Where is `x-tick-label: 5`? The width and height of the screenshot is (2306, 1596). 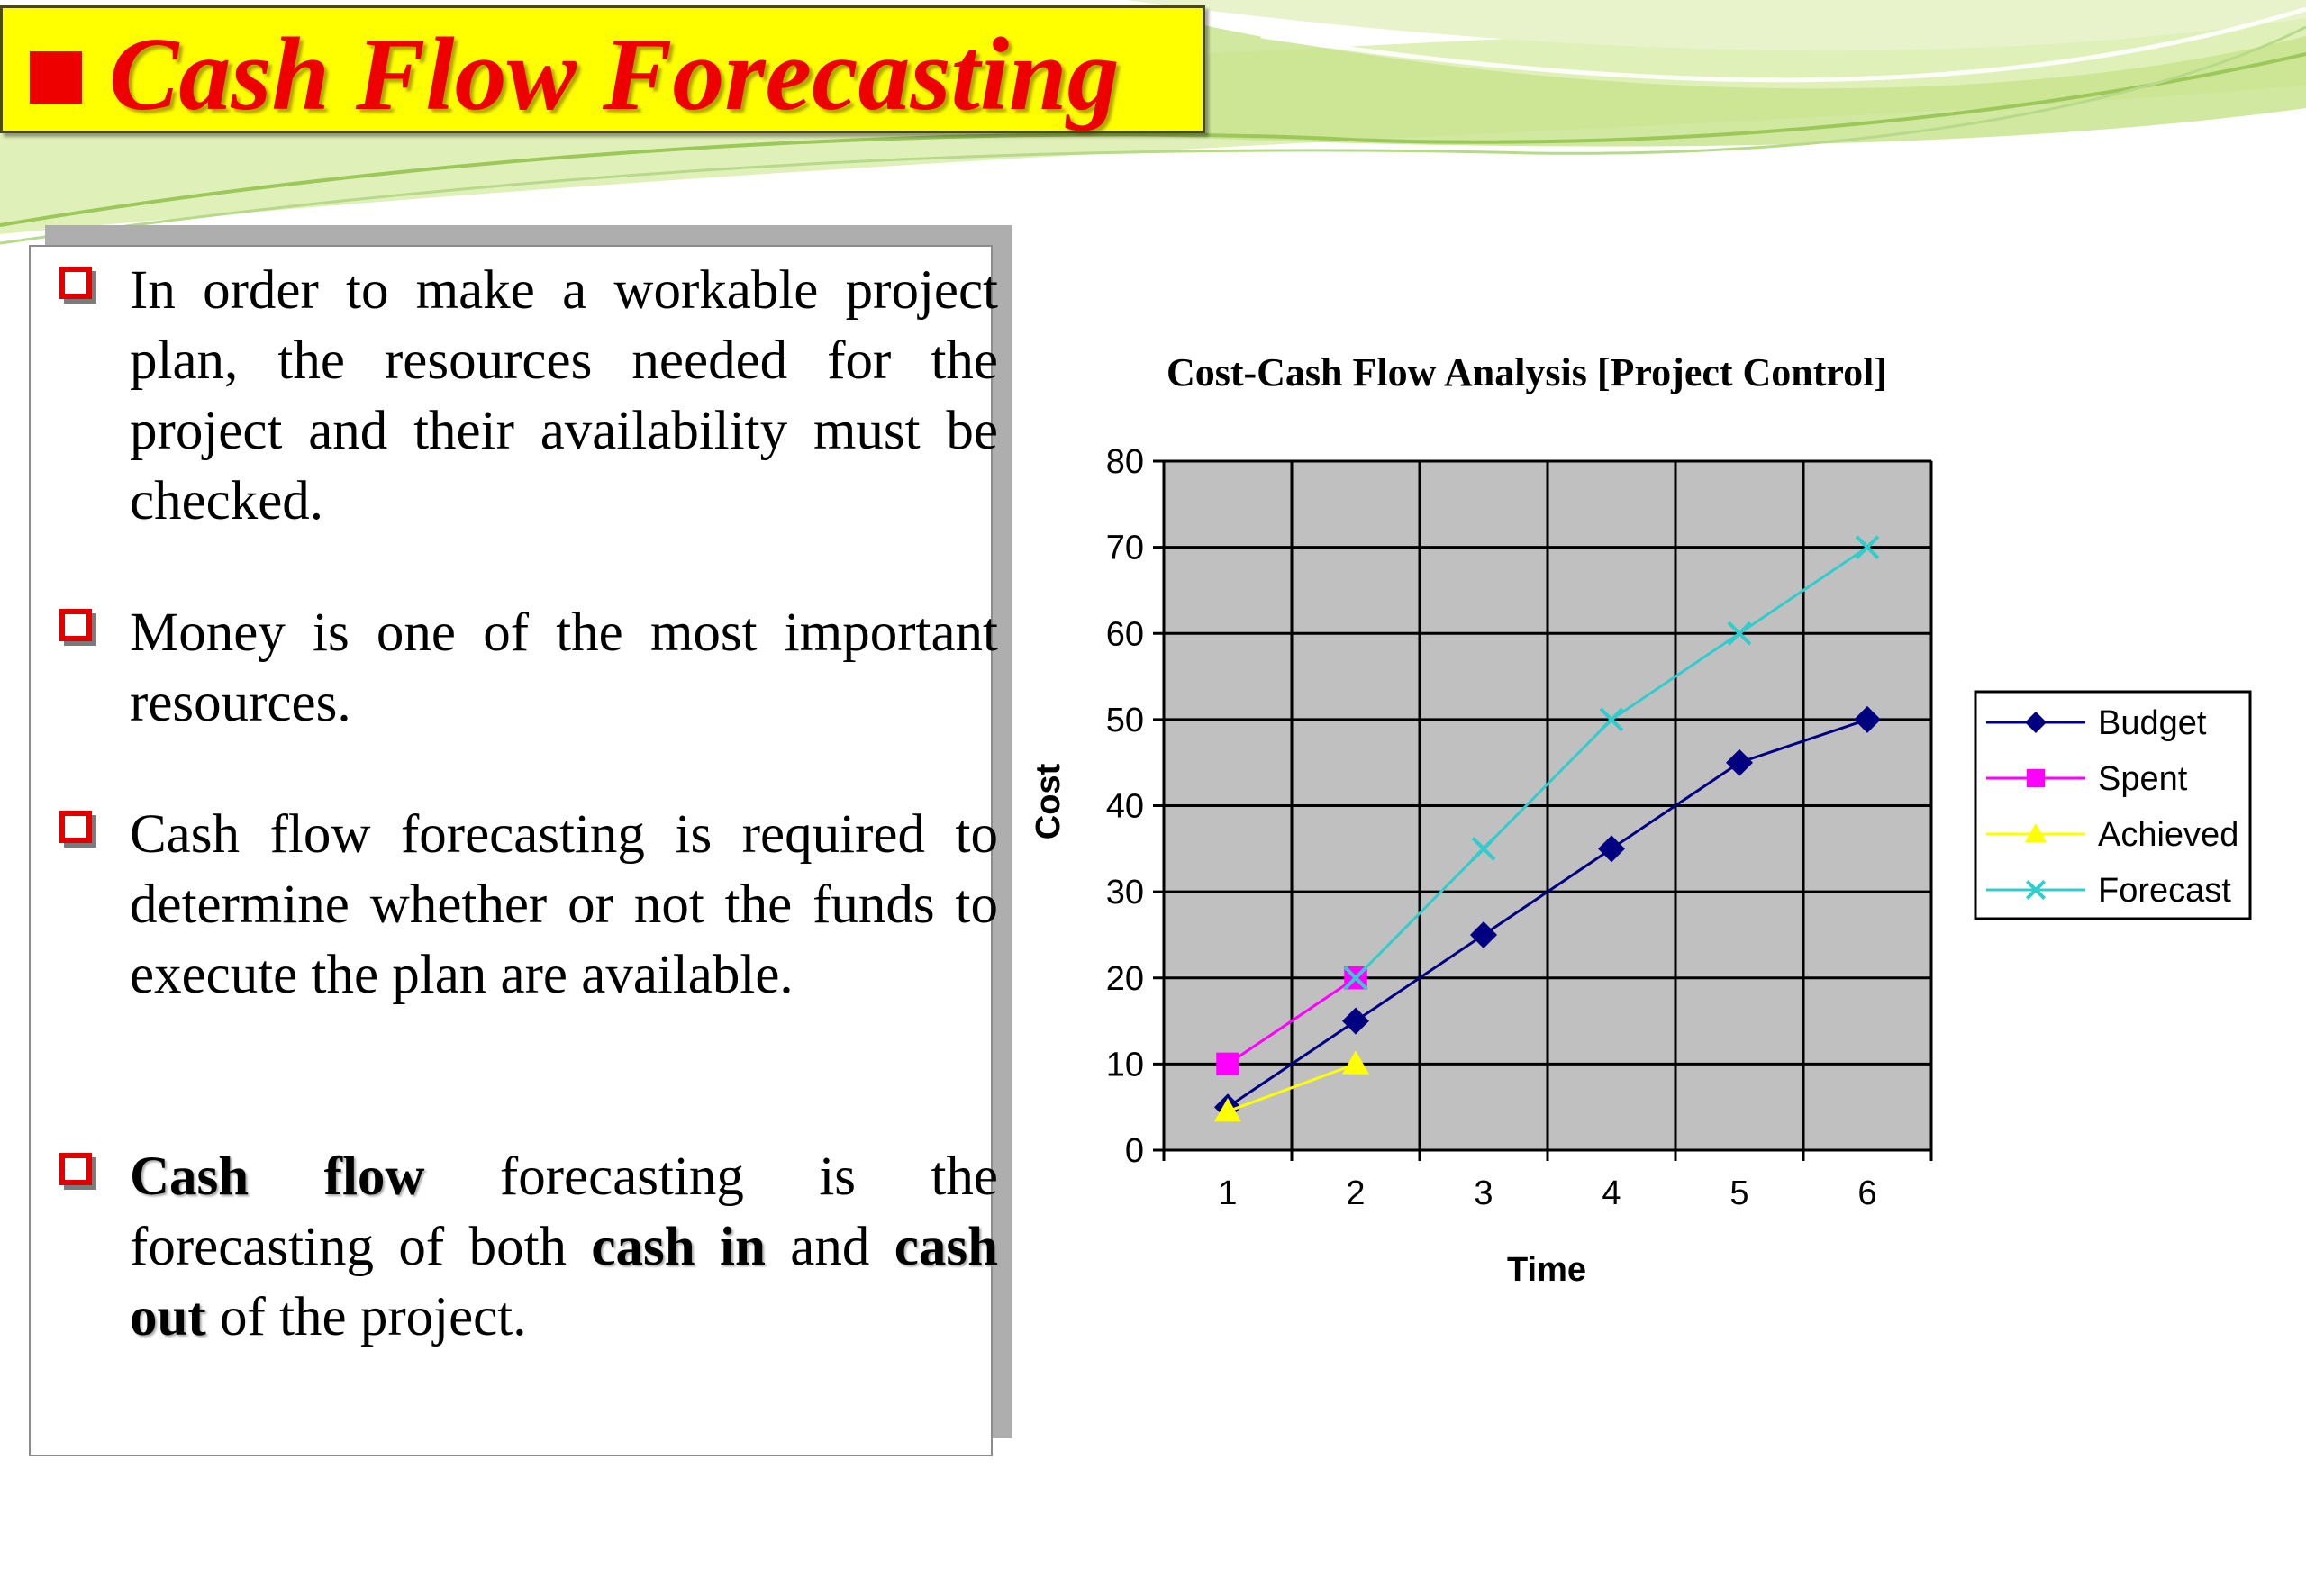 x-tick-label: 5 is located at coordinates (1739, 1193).